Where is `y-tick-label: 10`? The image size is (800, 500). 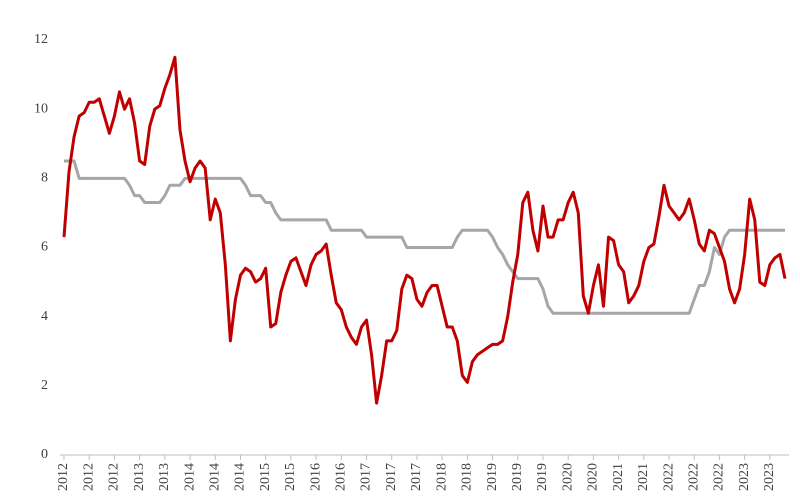 y-tick-label: 10 is located at coordinates (41, 108).